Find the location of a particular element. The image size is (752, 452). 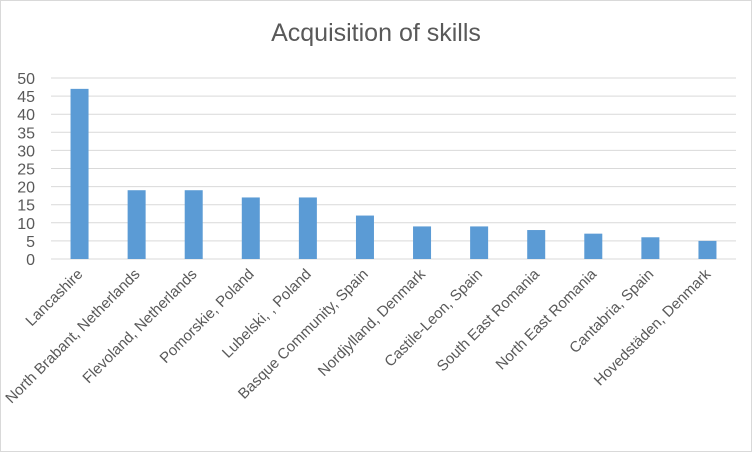

y-tick-label: 25 is located at coordinates (26, 170).